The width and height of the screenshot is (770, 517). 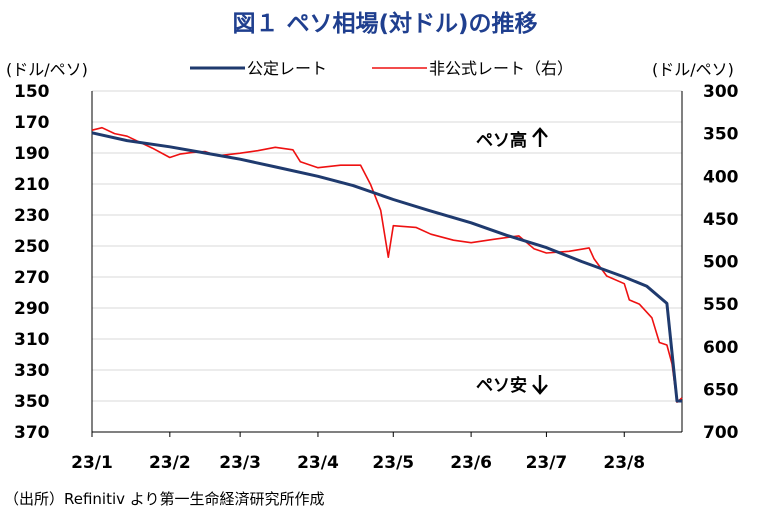 What do you see at coordinates (624, 463) in the screenshot?
I see `x-tick-label: 23/8` at bounding box center [624, 463].